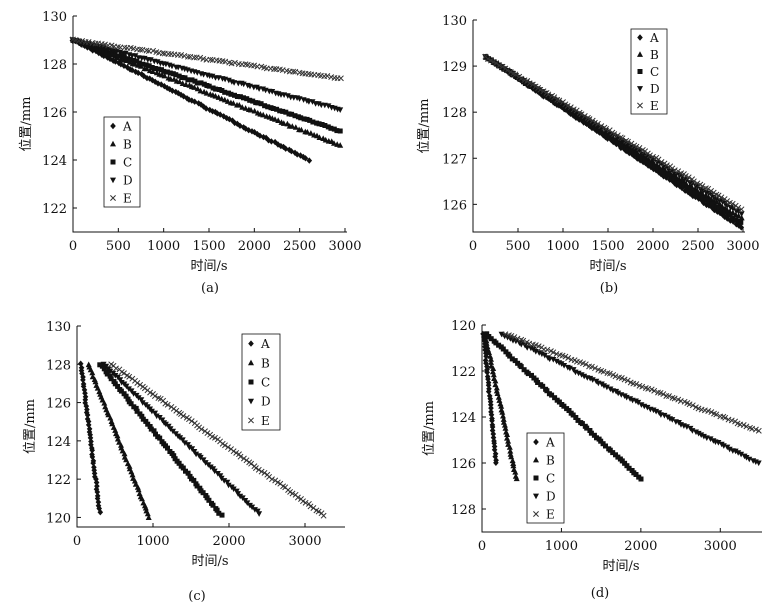 The height and width of the screenshot is (610, 780). I want to click on axes-c, so click(210, 427).